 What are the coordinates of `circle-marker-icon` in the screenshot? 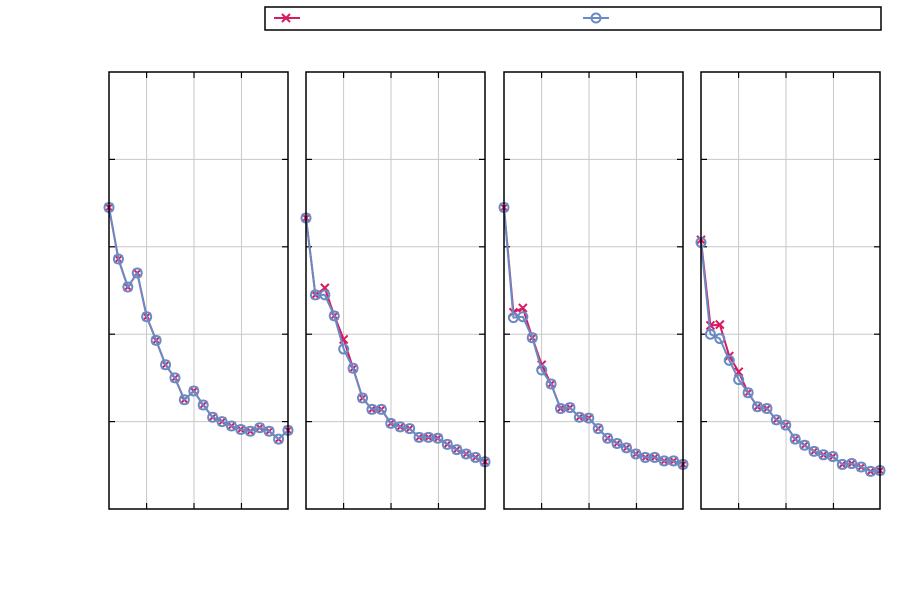 It's located at (596, 18).